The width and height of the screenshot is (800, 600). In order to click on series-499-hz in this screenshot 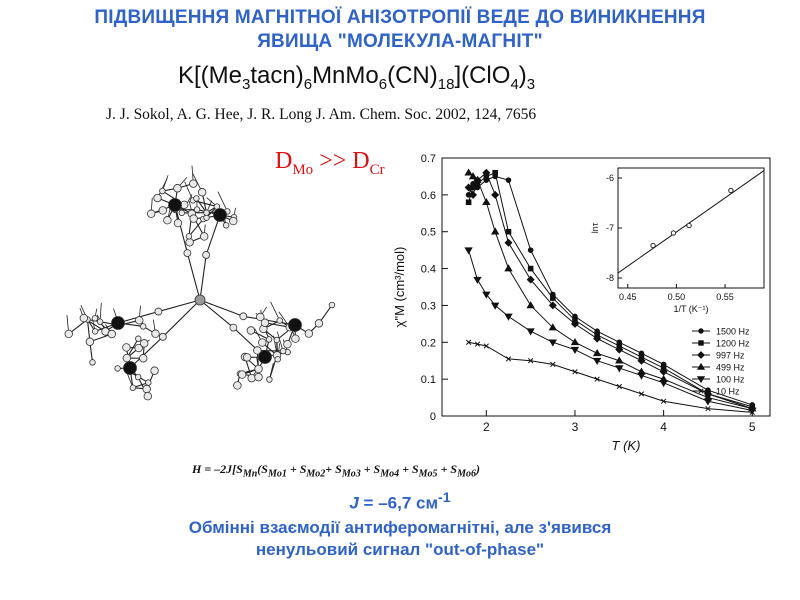, I will do `click(610, 290)`.